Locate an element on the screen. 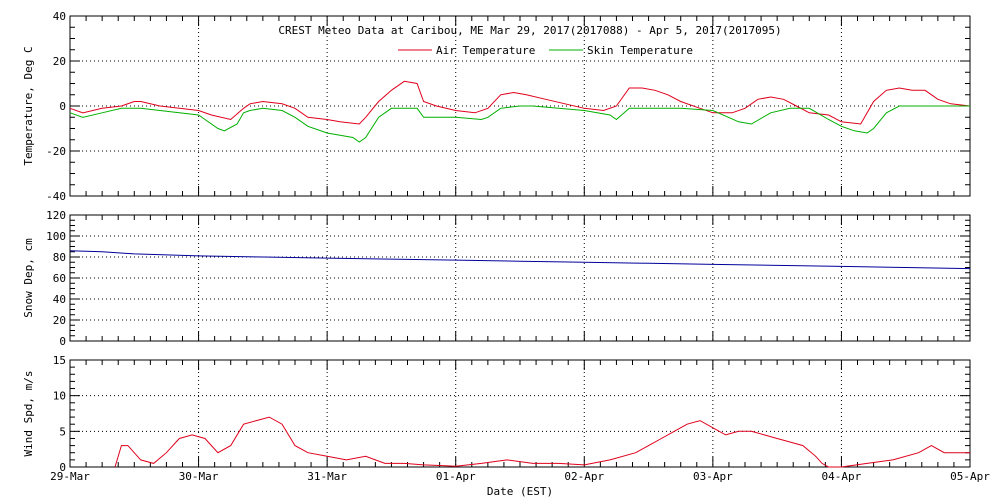 The width and height of the screenshot is (1000, 500). series-line-air-temperature is located at coordinates (520, 102).